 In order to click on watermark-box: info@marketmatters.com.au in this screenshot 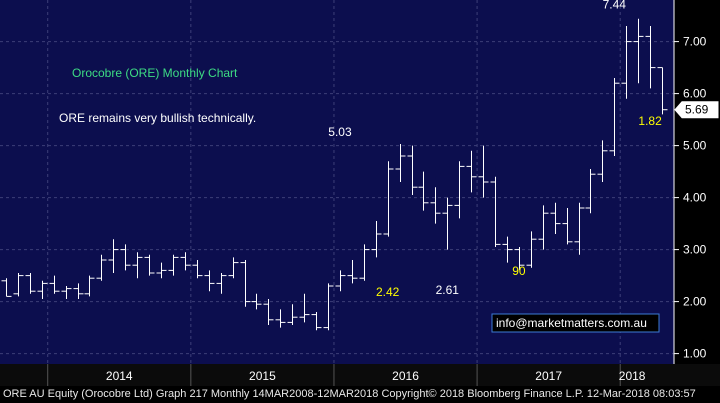, I will do `click(575, 323)`.